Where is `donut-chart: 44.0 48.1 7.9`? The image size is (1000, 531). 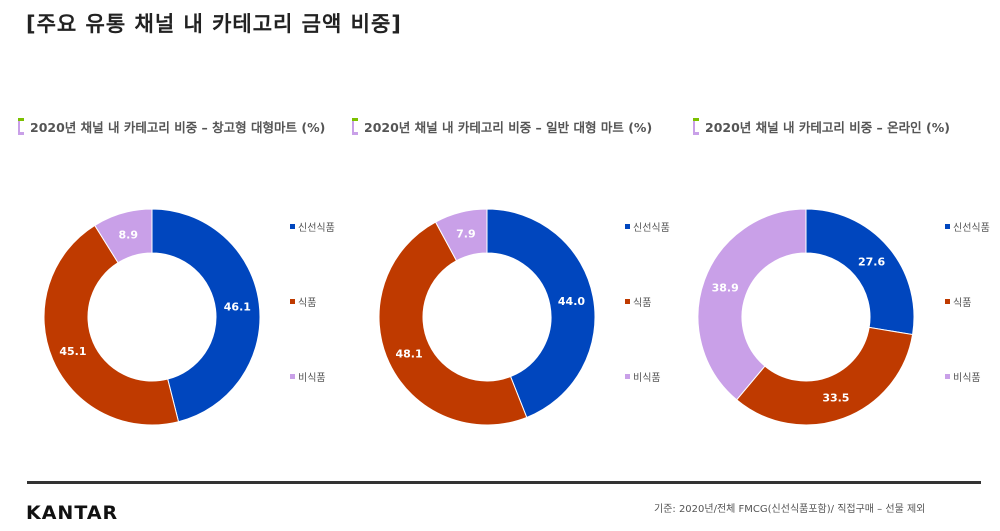 donut-chart: 44.0 48.1 7.9 is located at coordinates (487, 317).